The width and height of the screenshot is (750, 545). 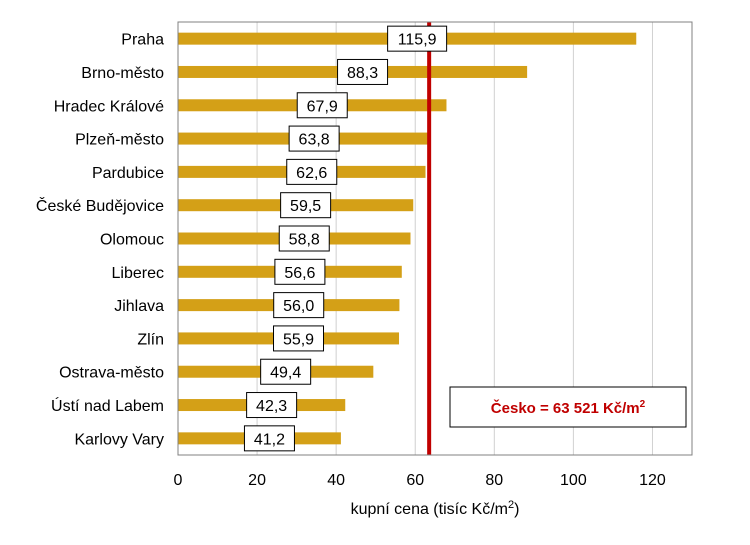 I want to click on x-axis-title-superscript: 2, so click(x=511, y=505).